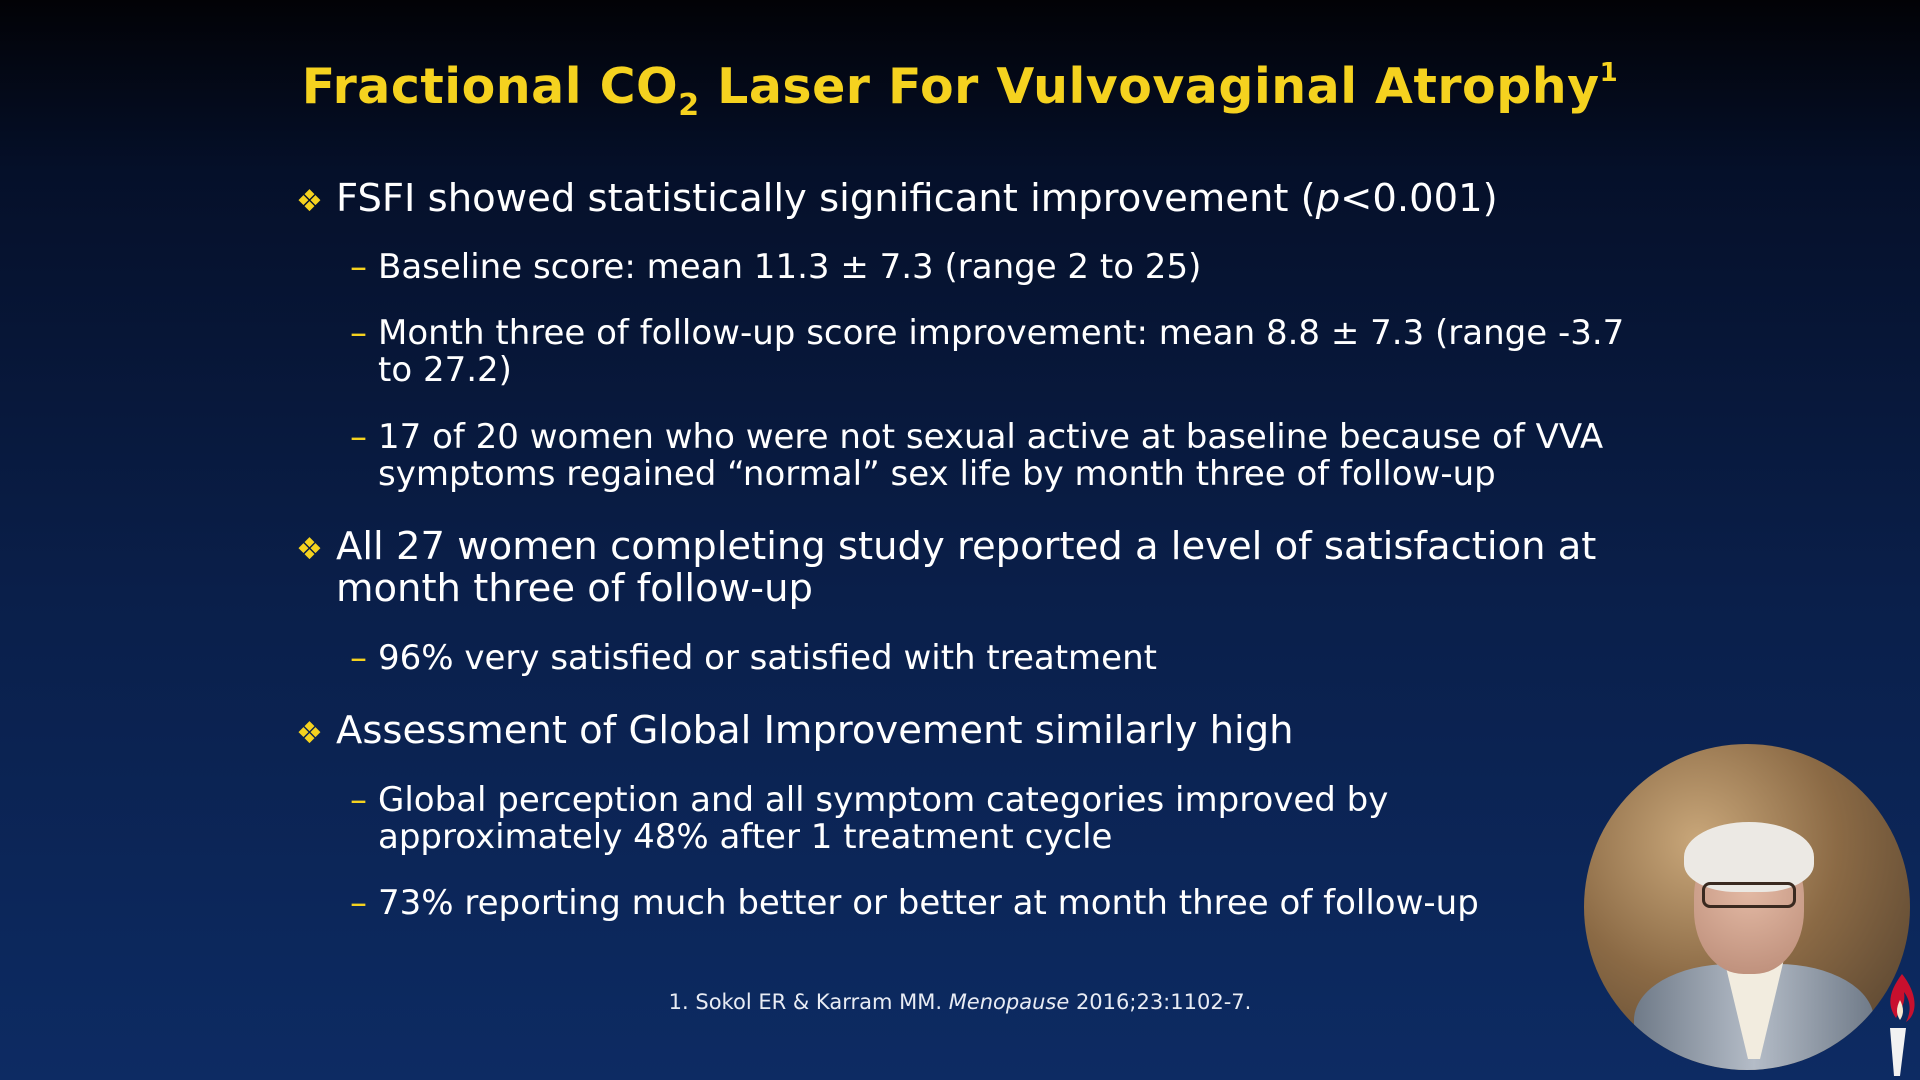 This screenshot has height=1080, width=1920. Describe the element at coordinates (1149, 86) in the screenshot. I see `title-part2: Laser For Vulvovaginal Atrophy` at that location.